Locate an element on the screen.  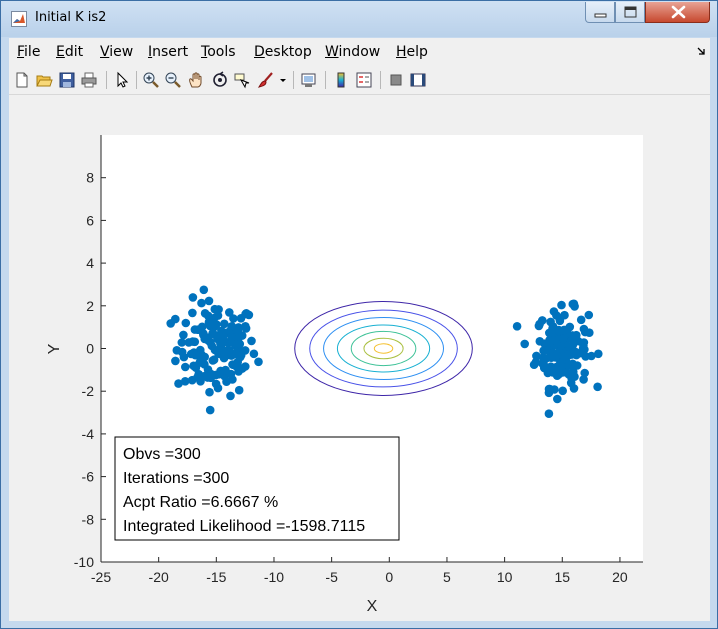
save-icon is located at coordinates (67, 80).